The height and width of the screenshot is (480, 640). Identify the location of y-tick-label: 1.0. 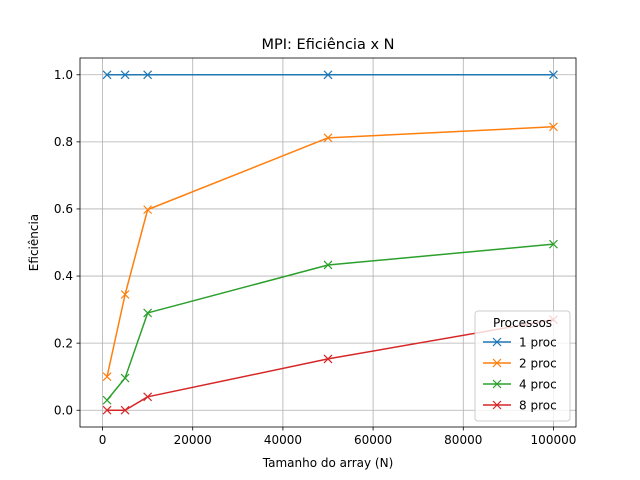
(63, 75).